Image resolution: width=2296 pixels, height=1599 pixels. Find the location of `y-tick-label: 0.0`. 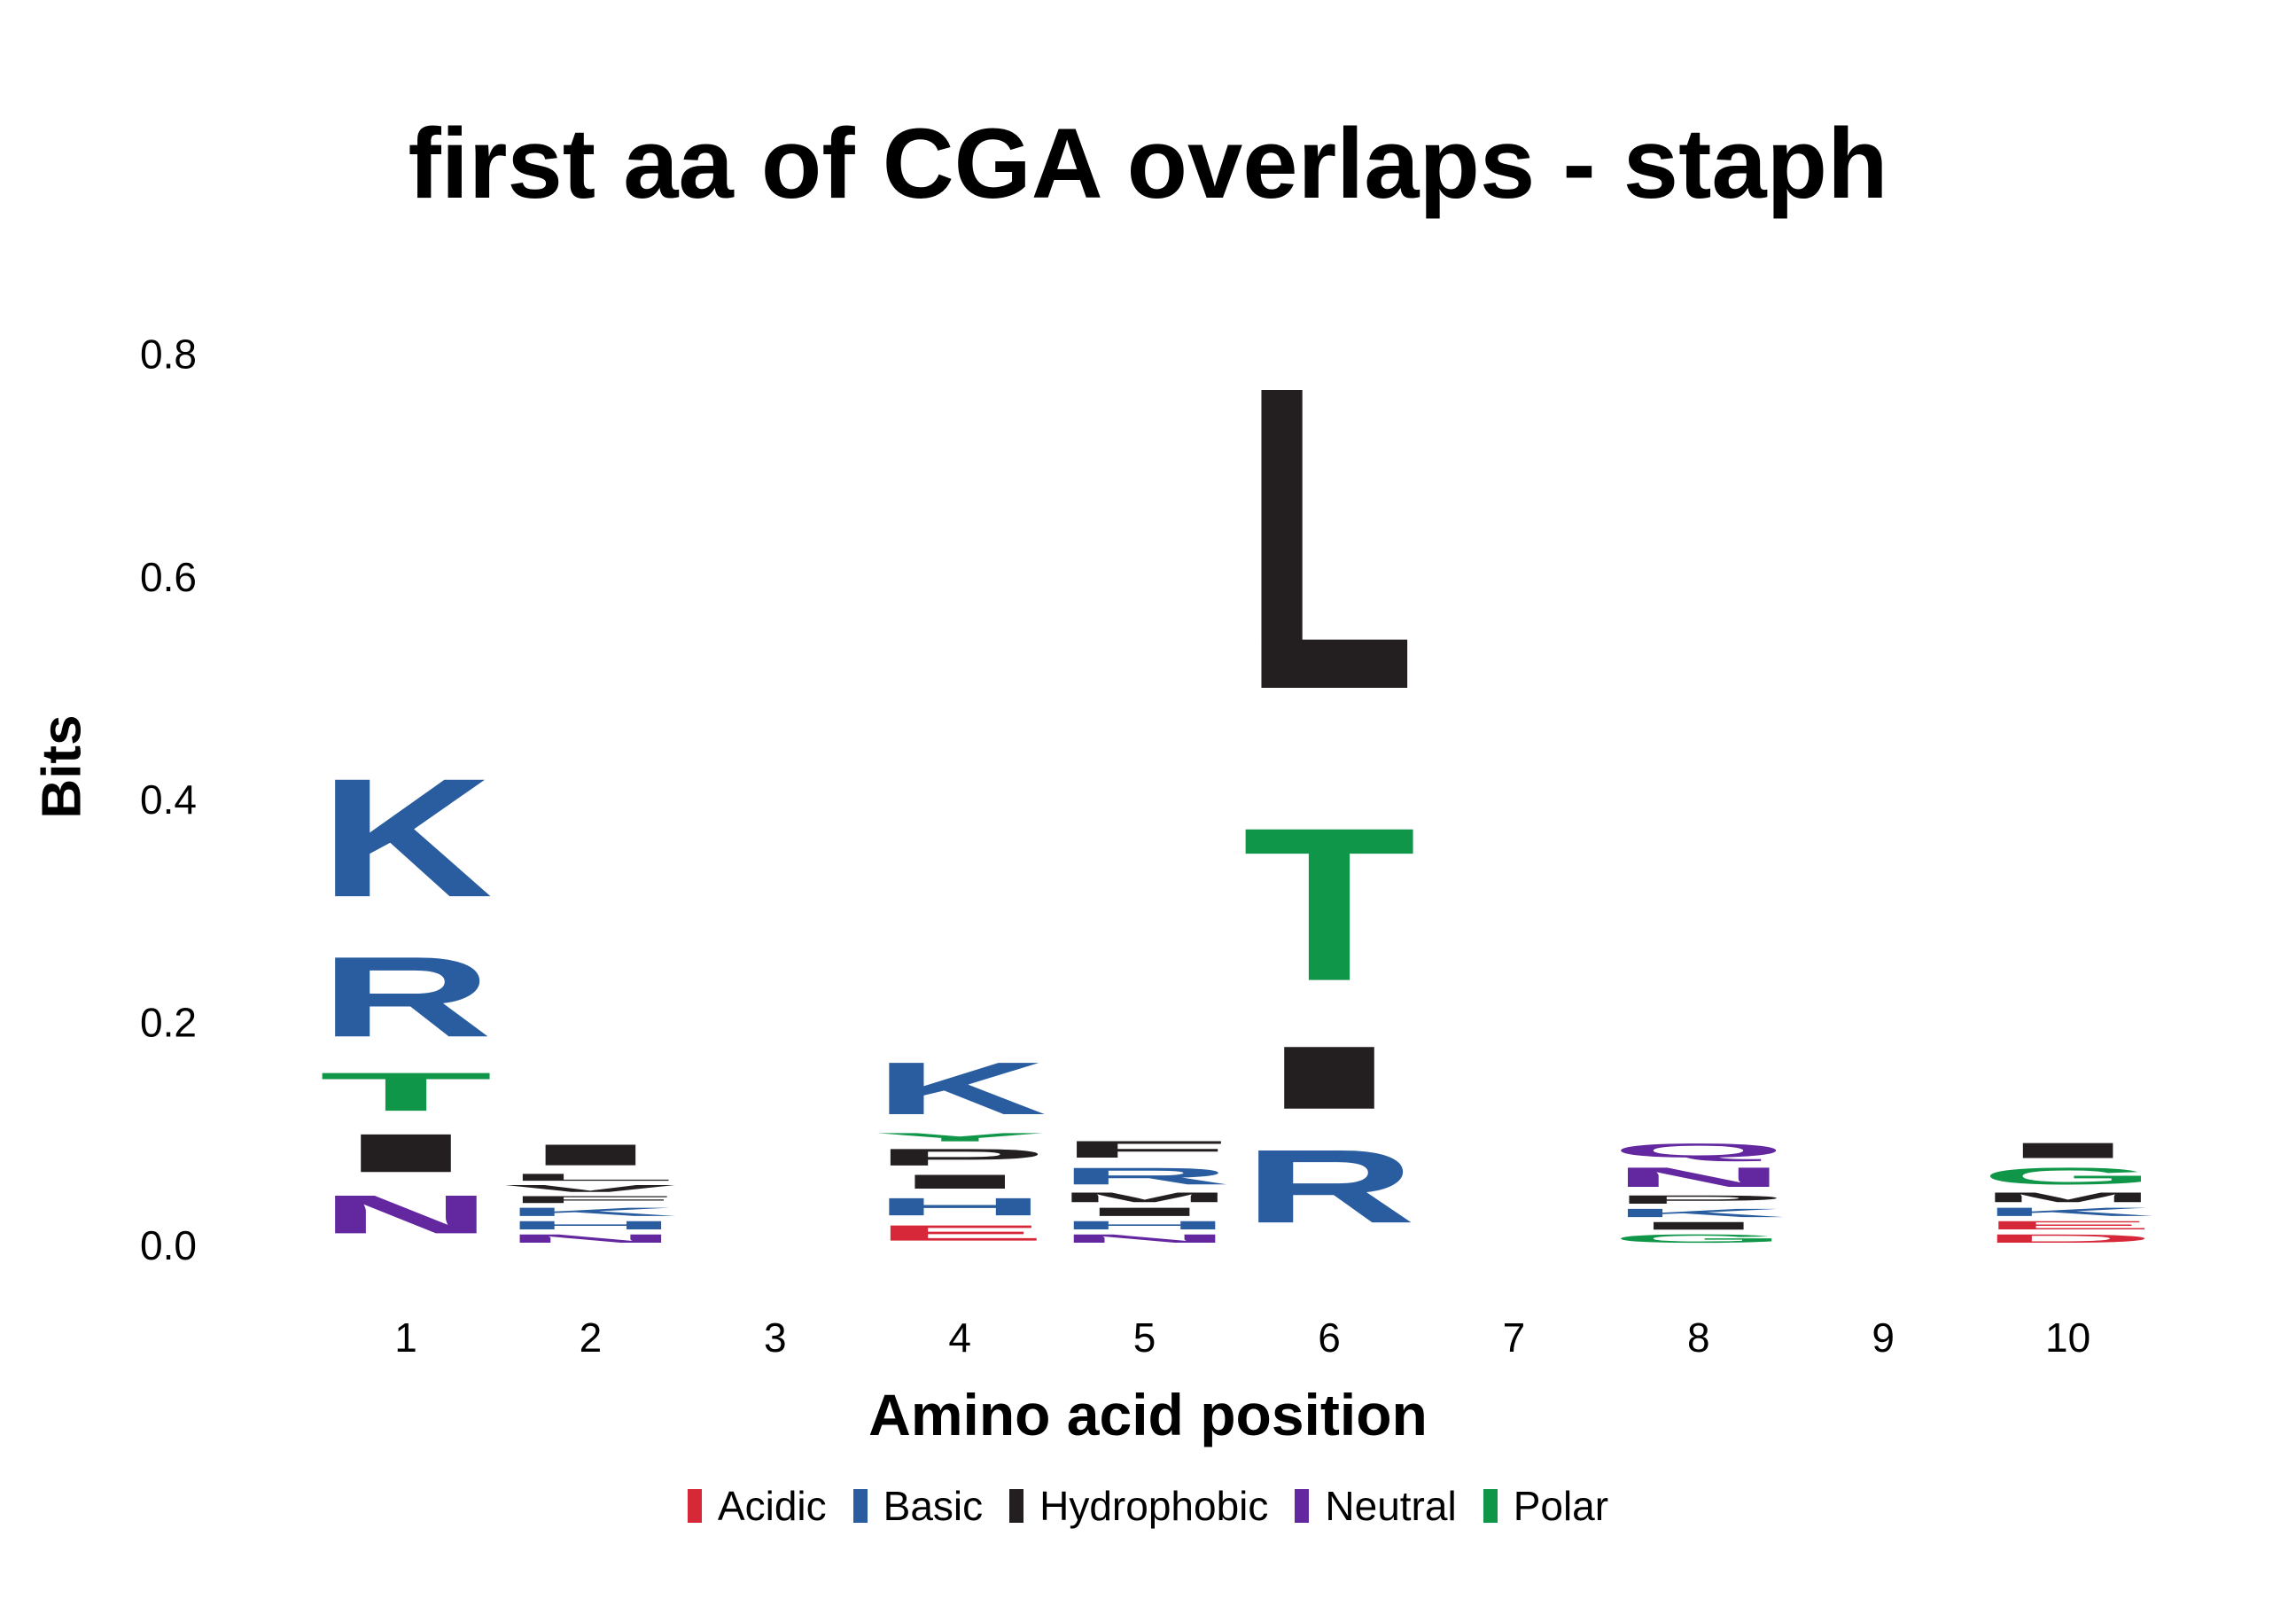

y-tick-label: 0.0 is located at coordinates (168, 1245).